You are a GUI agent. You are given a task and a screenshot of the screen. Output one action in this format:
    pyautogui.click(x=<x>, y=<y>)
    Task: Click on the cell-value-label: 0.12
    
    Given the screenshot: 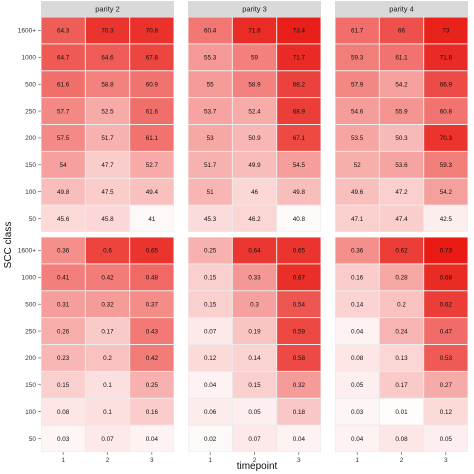 What is the action you would take?
    pyautogui.click(x=446, y=412)
    